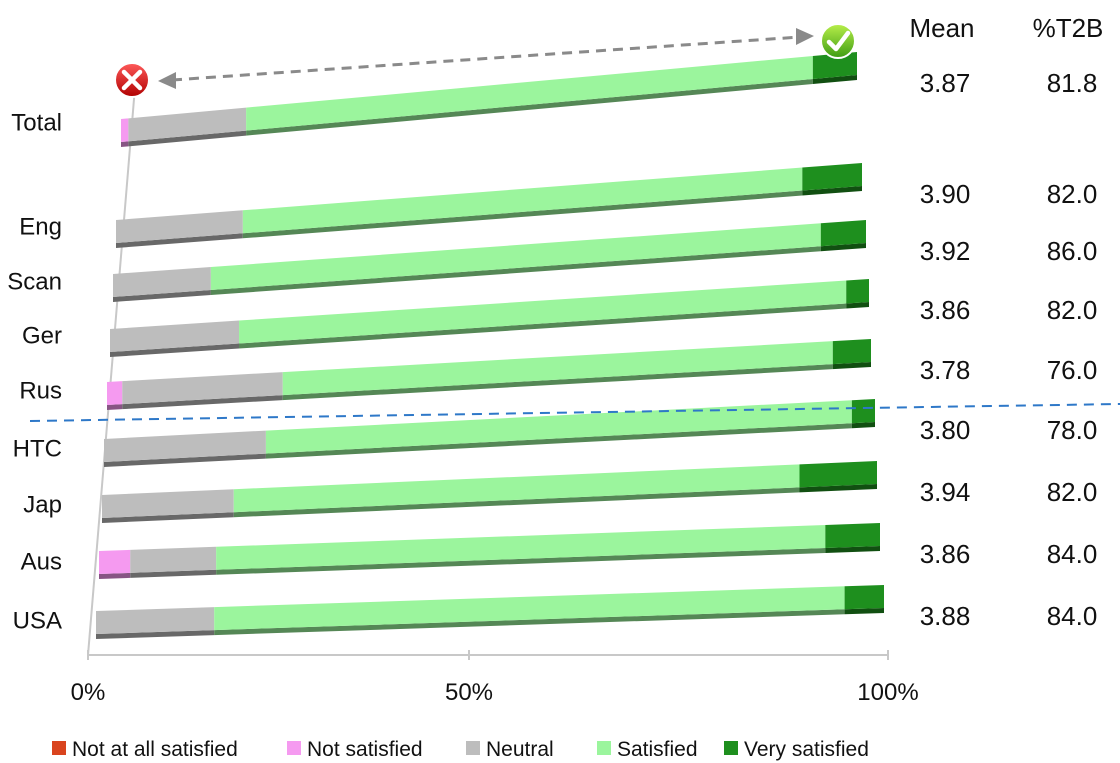  What do you see at coordinates (168, 506) in the screenshot?
I see `bar-segment-jap-neutral` at bounding box center [168, 506].